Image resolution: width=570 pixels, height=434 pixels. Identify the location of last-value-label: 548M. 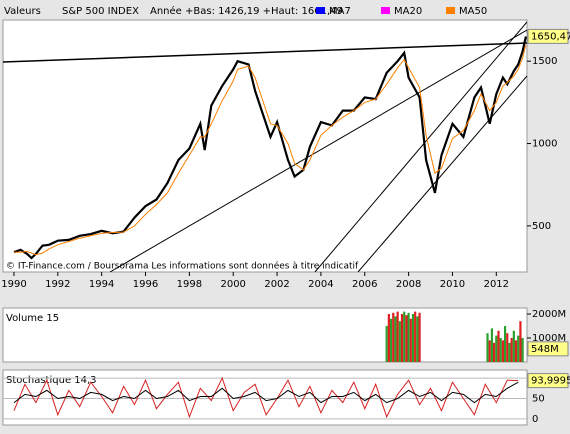
(545, 349).